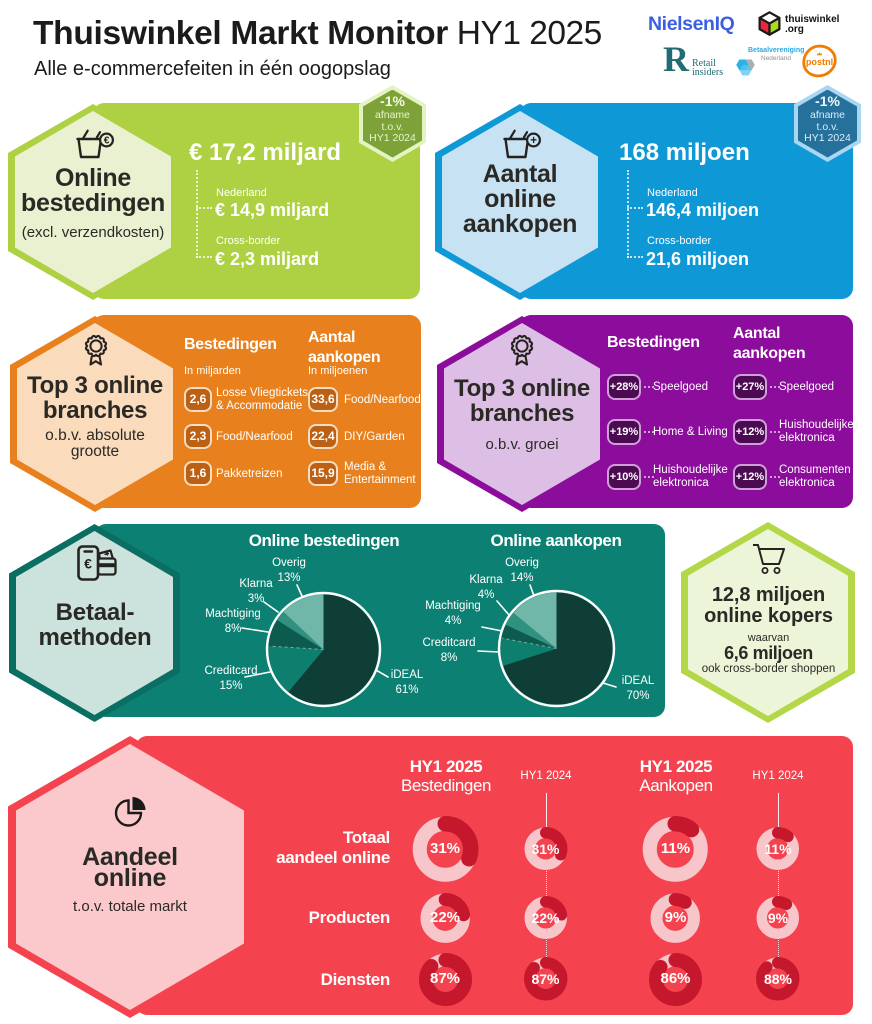 The height and width of the screenshot is (1024, 872). What do you see at coordinates (819, 62) in the screenshot?
I see `svg-text: postnl` at bounding box center [819, 62].